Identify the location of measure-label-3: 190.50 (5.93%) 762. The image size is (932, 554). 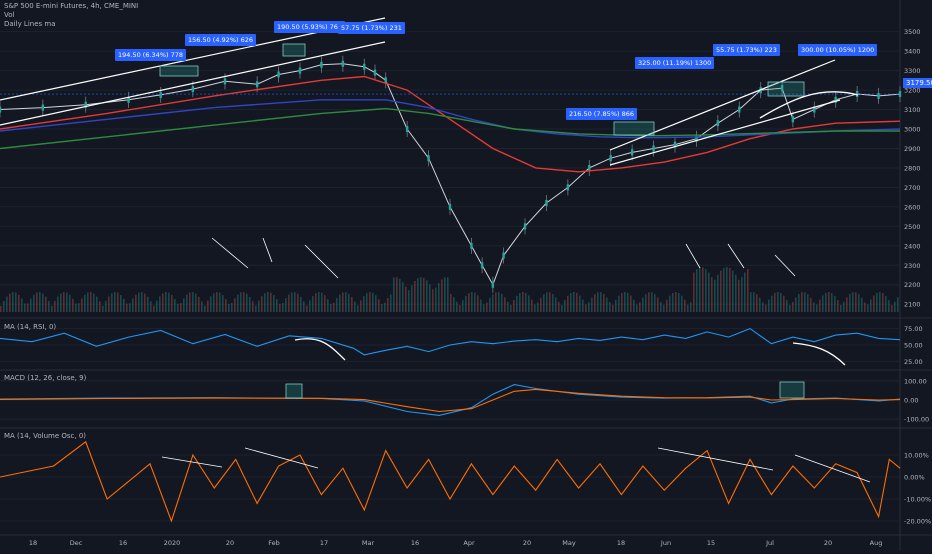
(310, 27).